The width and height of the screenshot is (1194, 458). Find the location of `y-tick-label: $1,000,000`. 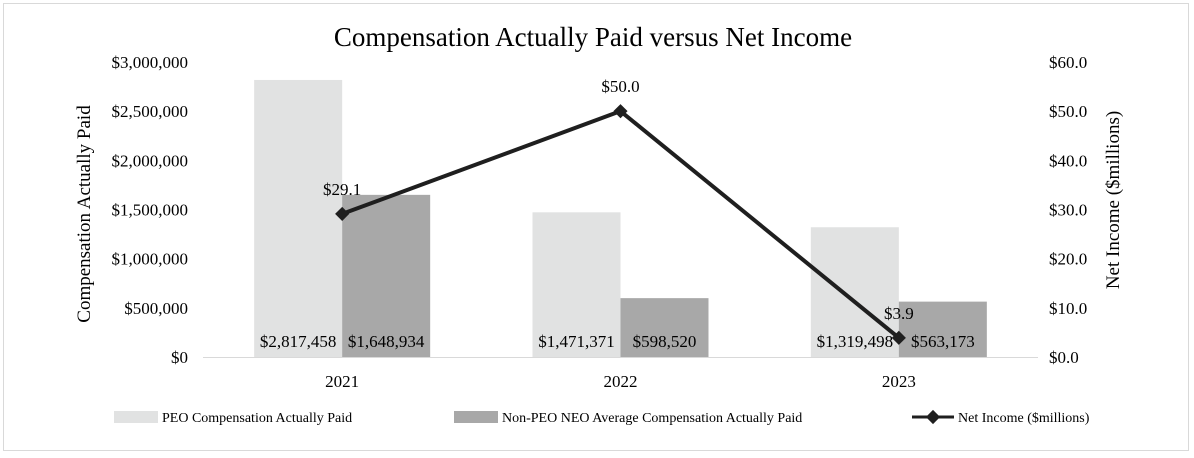

y-tick-label: $1,000,000 is located at coordinates (150, 259).